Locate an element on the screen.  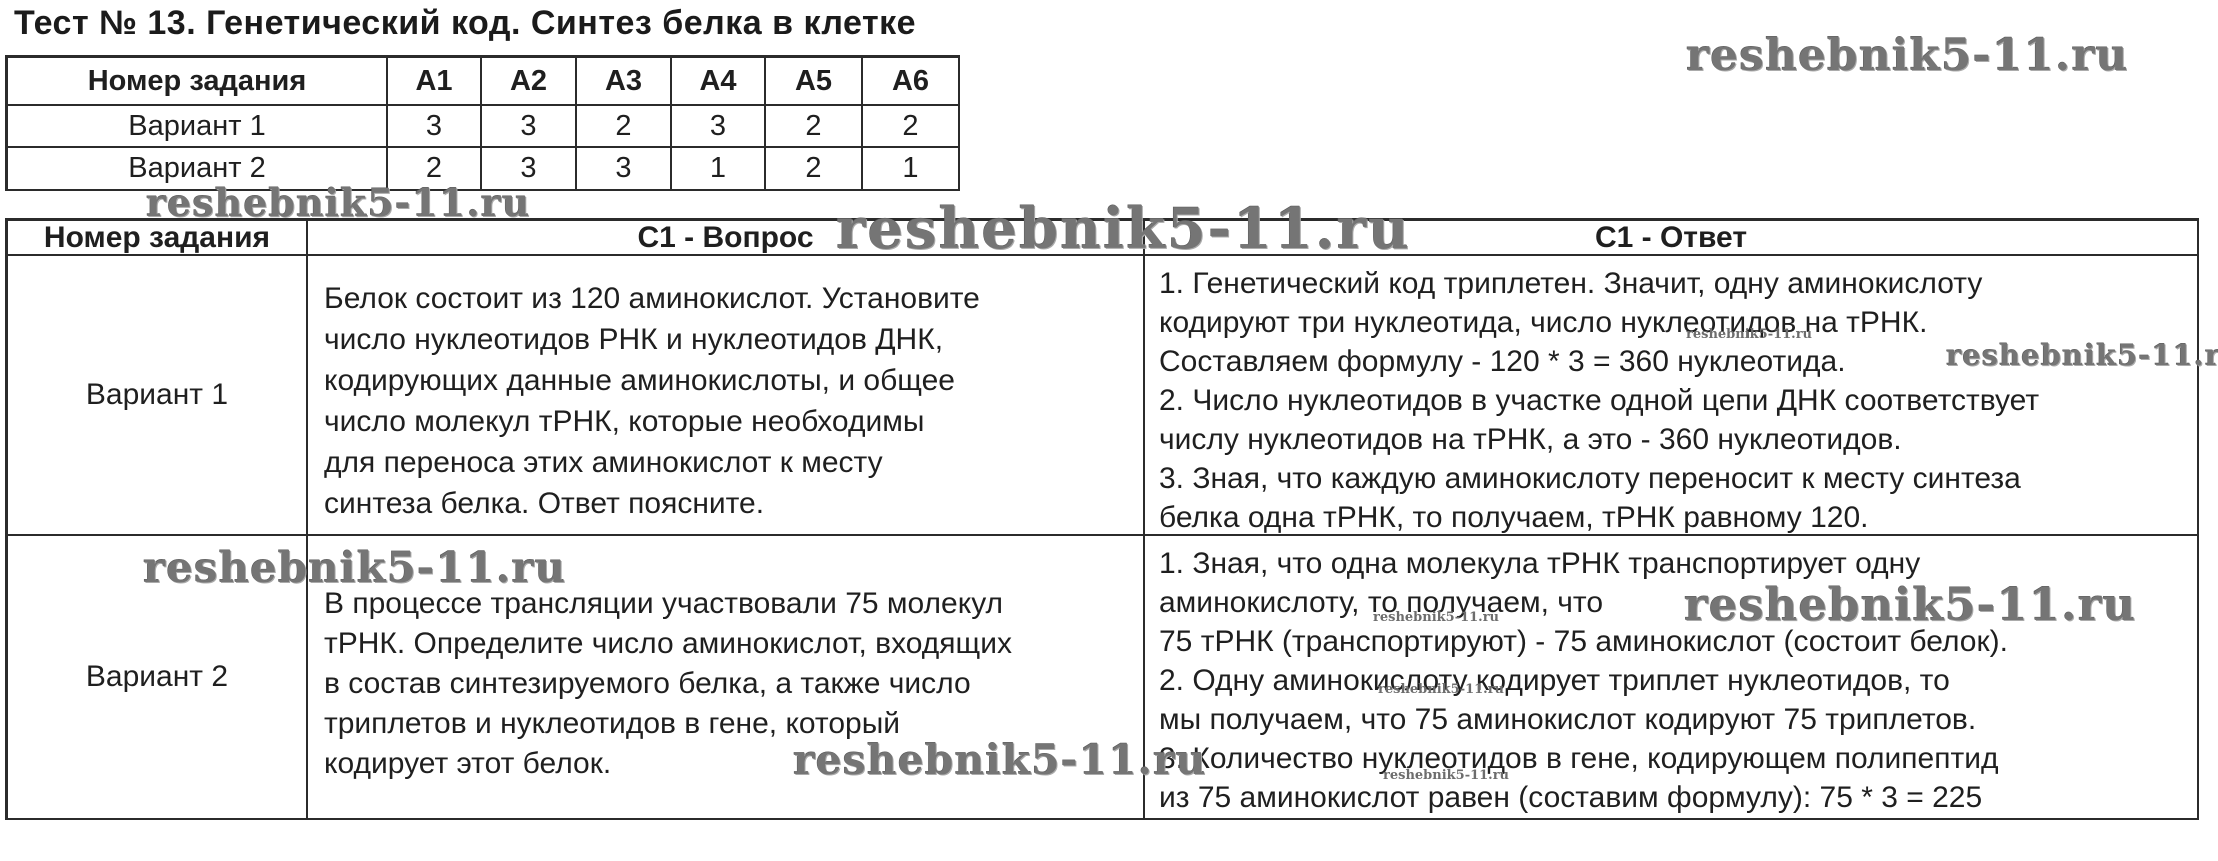
answer-key-row1-a2: 3 is located at coordinates (529, 127).